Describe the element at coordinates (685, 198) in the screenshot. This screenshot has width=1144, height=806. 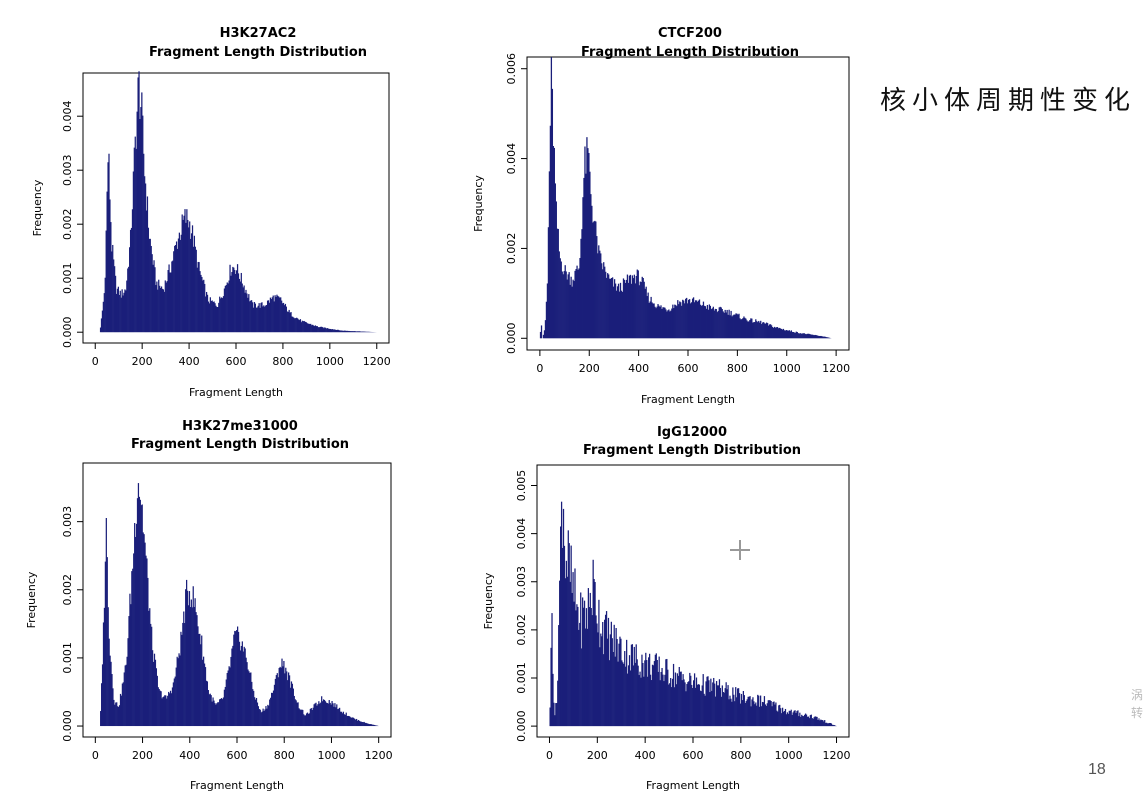
I see `bars-group` at that location.